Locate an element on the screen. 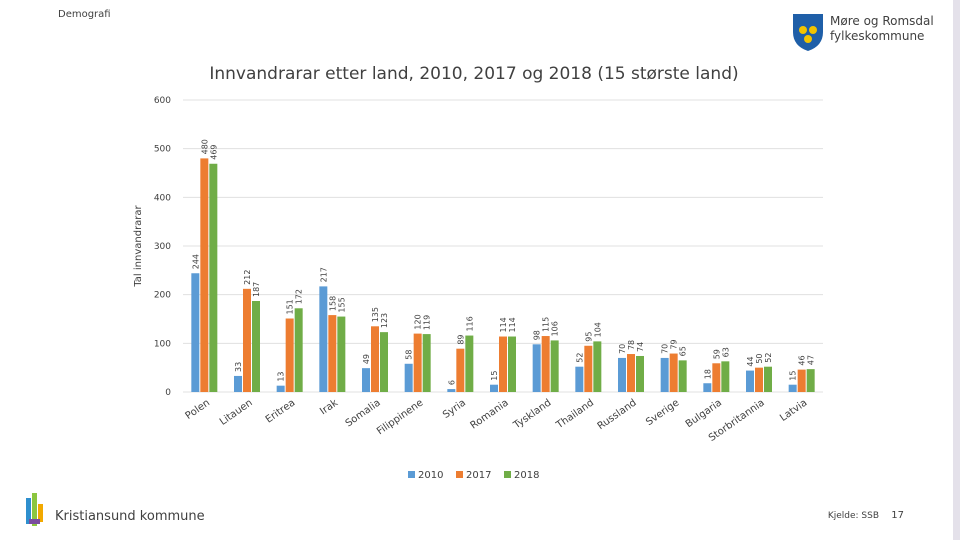 The height and width of the screenshot is (540, 960). data-label: 480 is located at coordinates (204, 146).